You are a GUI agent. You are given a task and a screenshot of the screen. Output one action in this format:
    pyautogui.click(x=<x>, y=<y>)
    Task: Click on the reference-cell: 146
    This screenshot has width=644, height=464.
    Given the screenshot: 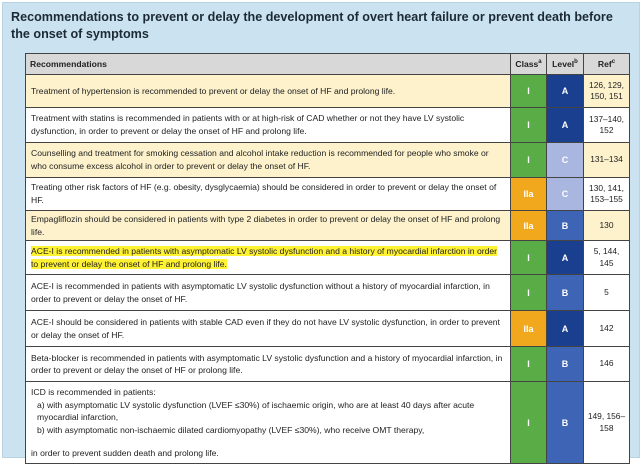 What is the action you would take?
    pyautogui.click(x=606, y=364)
    